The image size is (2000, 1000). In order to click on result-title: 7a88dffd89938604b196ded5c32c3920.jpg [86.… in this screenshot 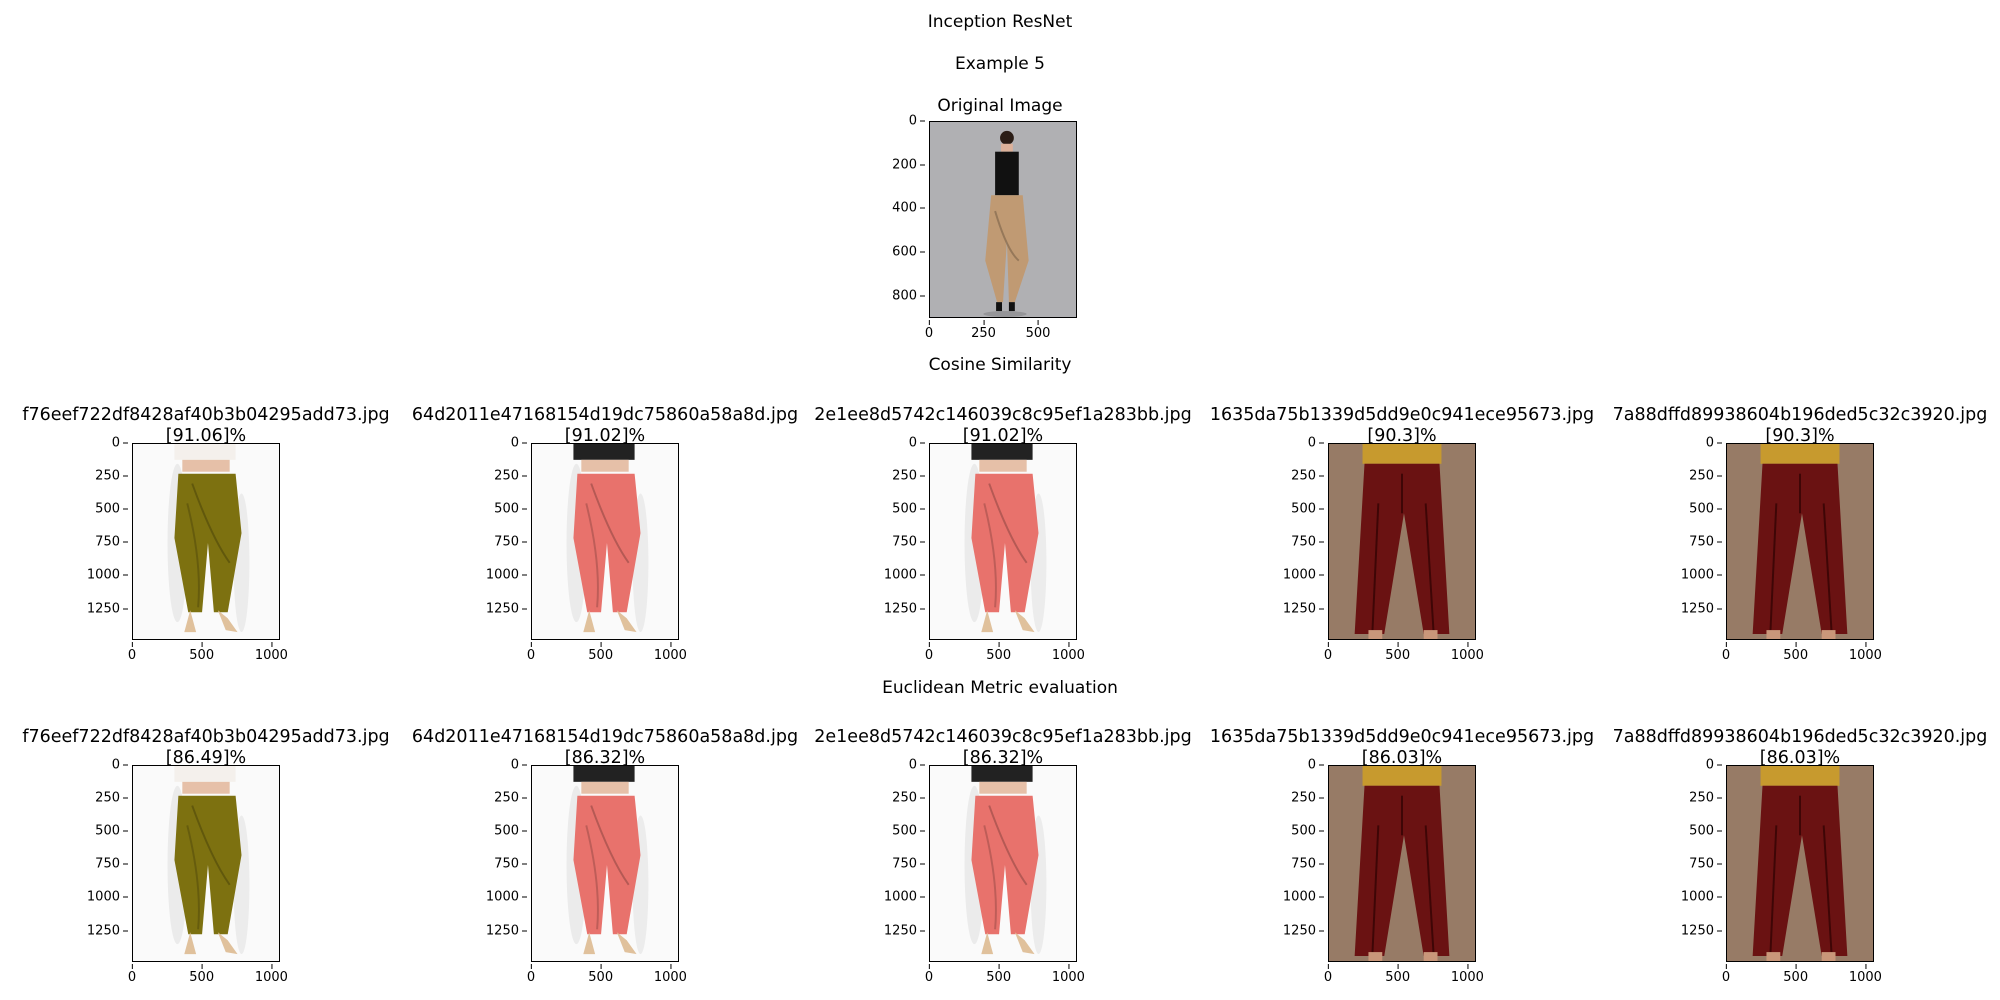, I will do `click(1795, 748)`.